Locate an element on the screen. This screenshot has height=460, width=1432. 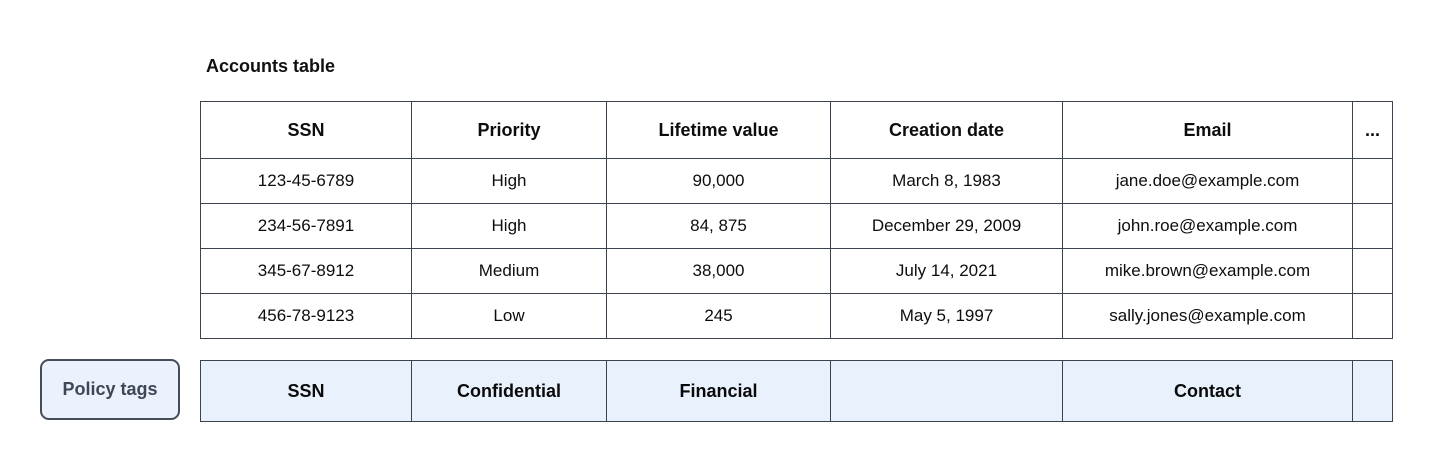
policy-tag-ssn: SSN is located at coordinates (306, 391).